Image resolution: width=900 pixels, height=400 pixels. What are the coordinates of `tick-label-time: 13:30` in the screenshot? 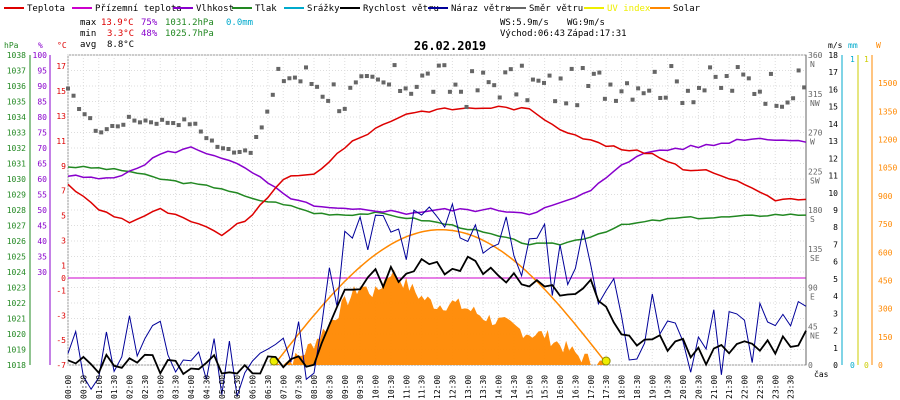 It's located at (483, 387).